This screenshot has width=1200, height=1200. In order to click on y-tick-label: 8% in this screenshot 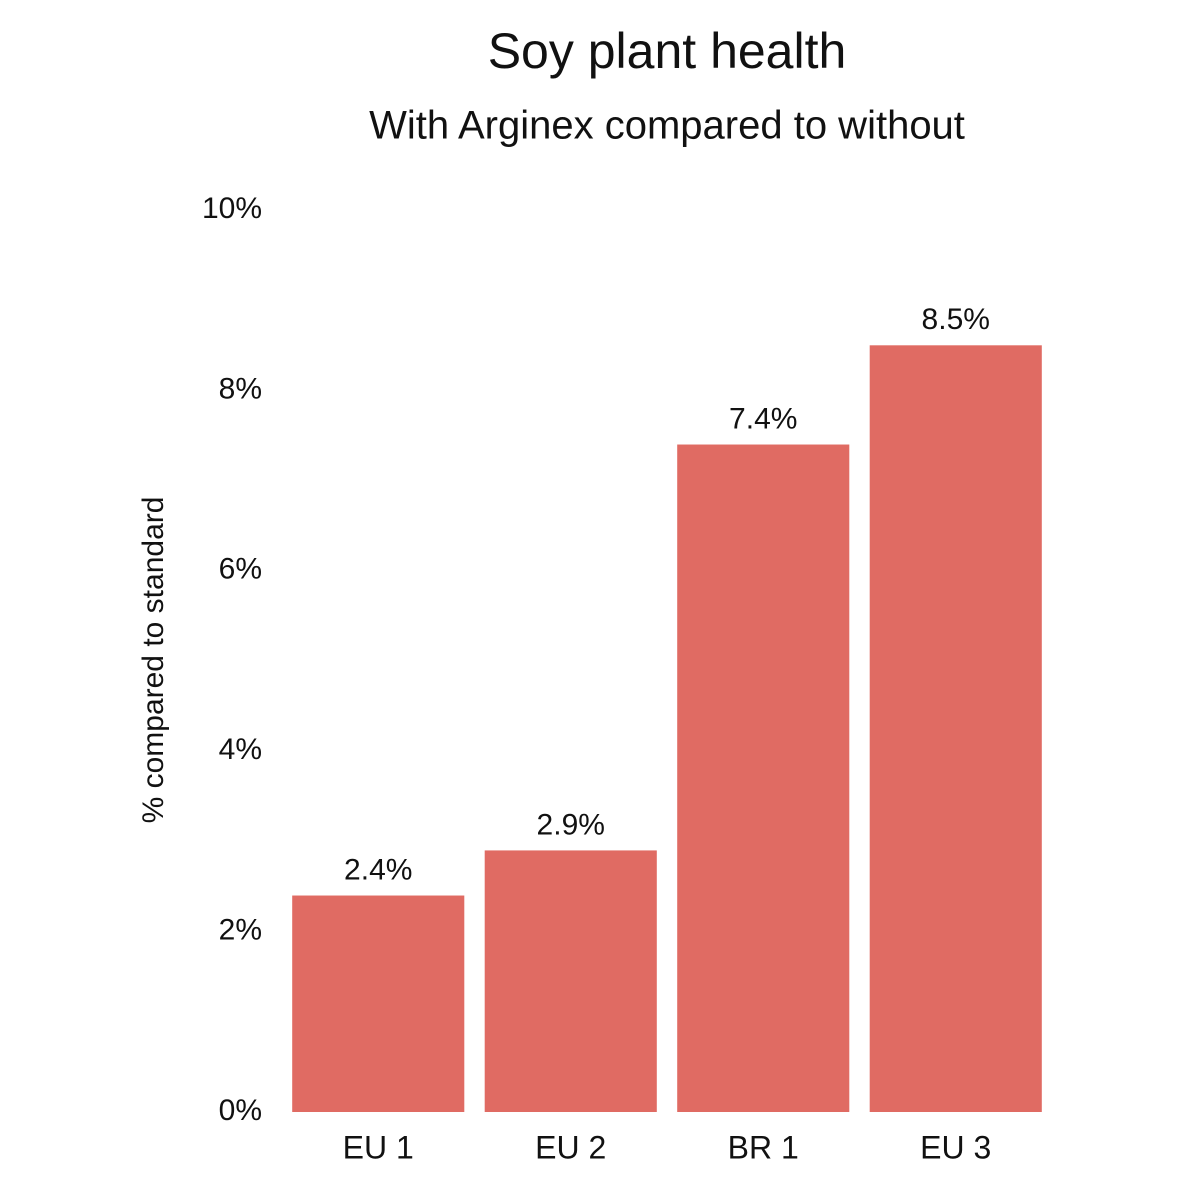, I will do `click(240, 388)`.